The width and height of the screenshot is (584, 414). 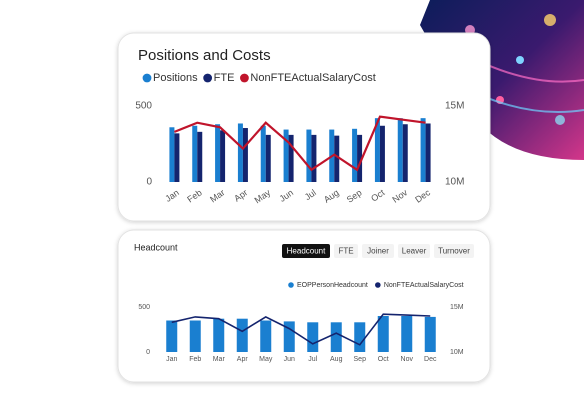 What do you see at coordinates (175, 78) in the screenshot?
I see `legend-label: Positions` at bounding box center [175, 78].